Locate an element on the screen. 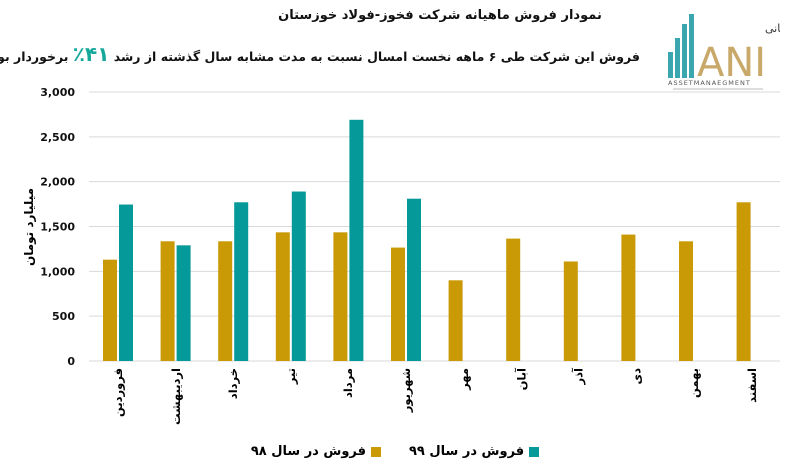 The height and width of the screenshot is (473, 790). x-tick-label: دی is located at coordinates (636, 376).